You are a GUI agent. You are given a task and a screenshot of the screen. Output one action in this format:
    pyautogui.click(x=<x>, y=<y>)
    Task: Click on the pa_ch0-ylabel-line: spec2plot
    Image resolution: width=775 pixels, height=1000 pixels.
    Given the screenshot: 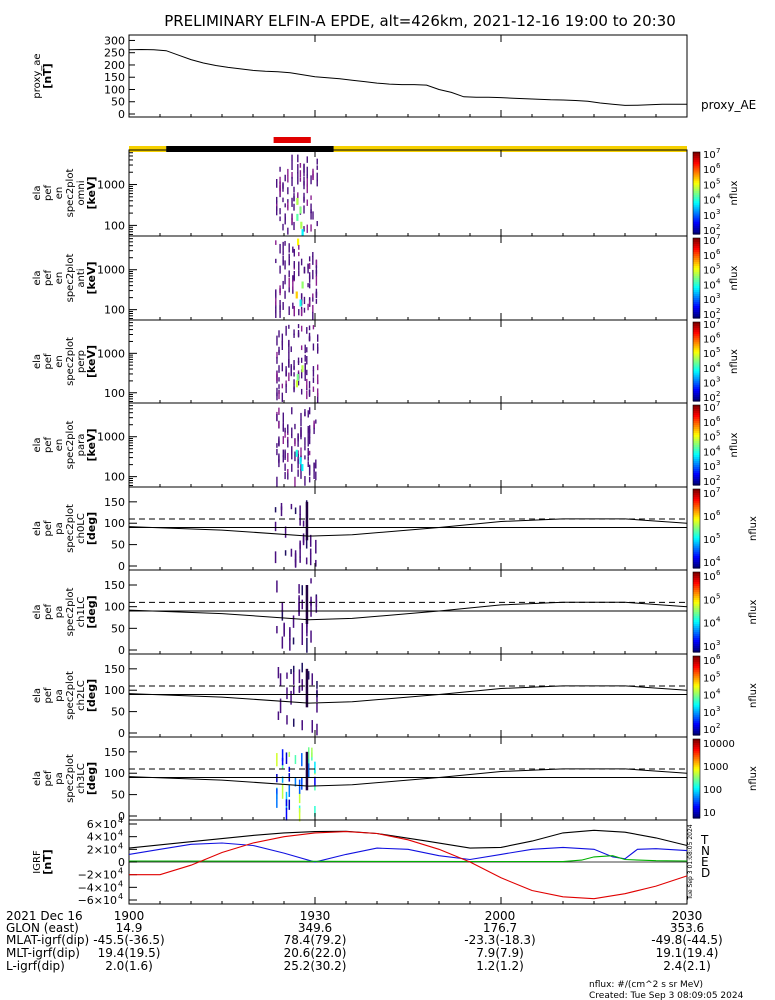 What is the action you would take?
    pyautogui.click(x=70, y=528)
    